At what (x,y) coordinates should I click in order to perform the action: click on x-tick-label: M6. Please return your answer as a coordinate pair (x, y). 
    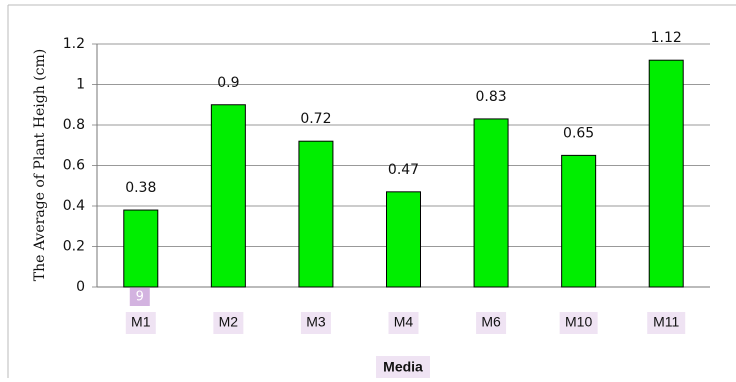
    Looking at the image, I should click on (491, 322).